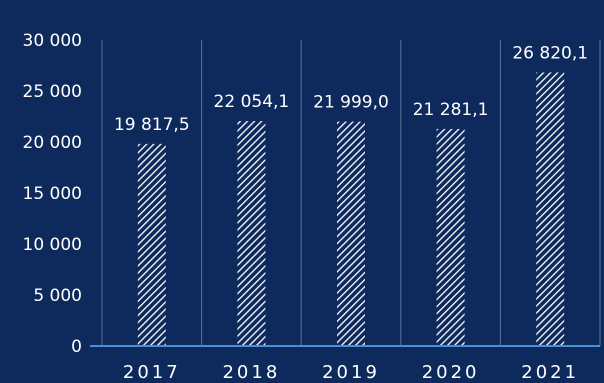 This screenshot has height=383, width=604. I want to click on y-tick-label: 30 000, so click(52, 41).